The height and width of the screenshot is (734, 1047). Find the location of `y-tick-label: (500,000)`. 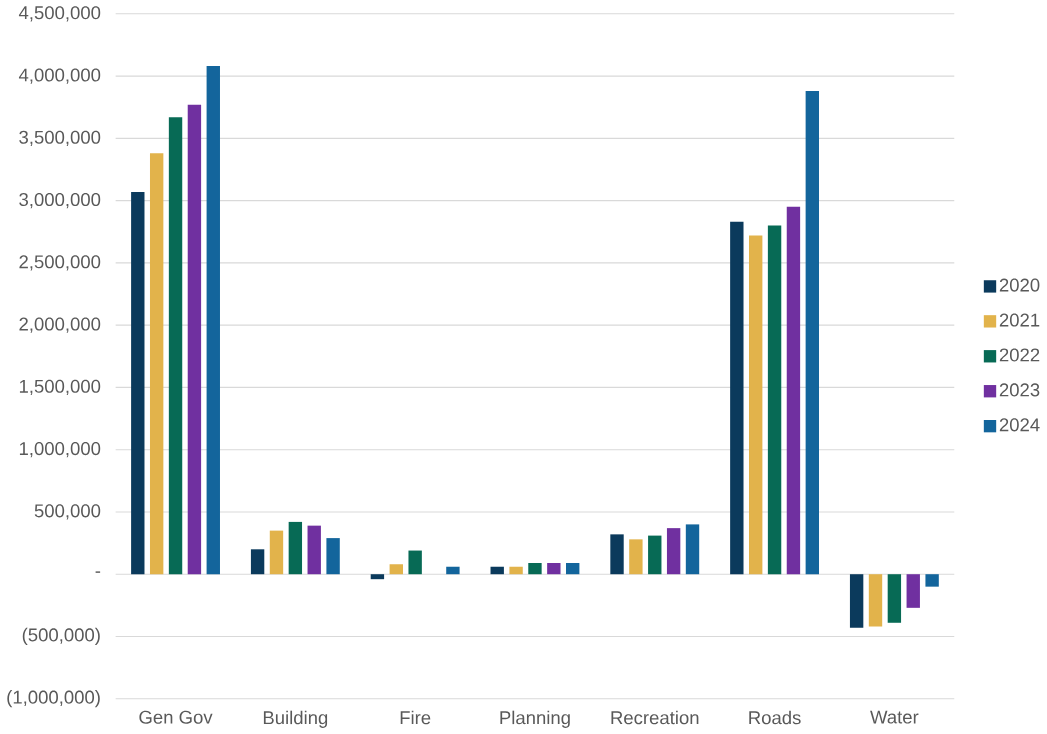

y-tick-label: (500,000) is located at coordinates (61, 636).